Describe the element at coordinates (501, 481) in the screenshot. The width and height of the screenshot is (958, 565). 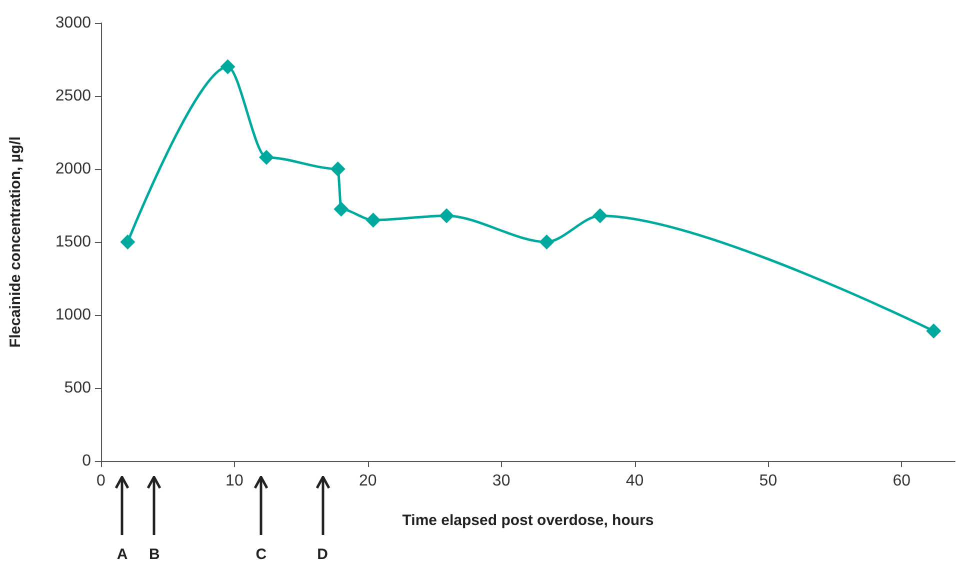
I see `x-tick-label: 30` at that location.